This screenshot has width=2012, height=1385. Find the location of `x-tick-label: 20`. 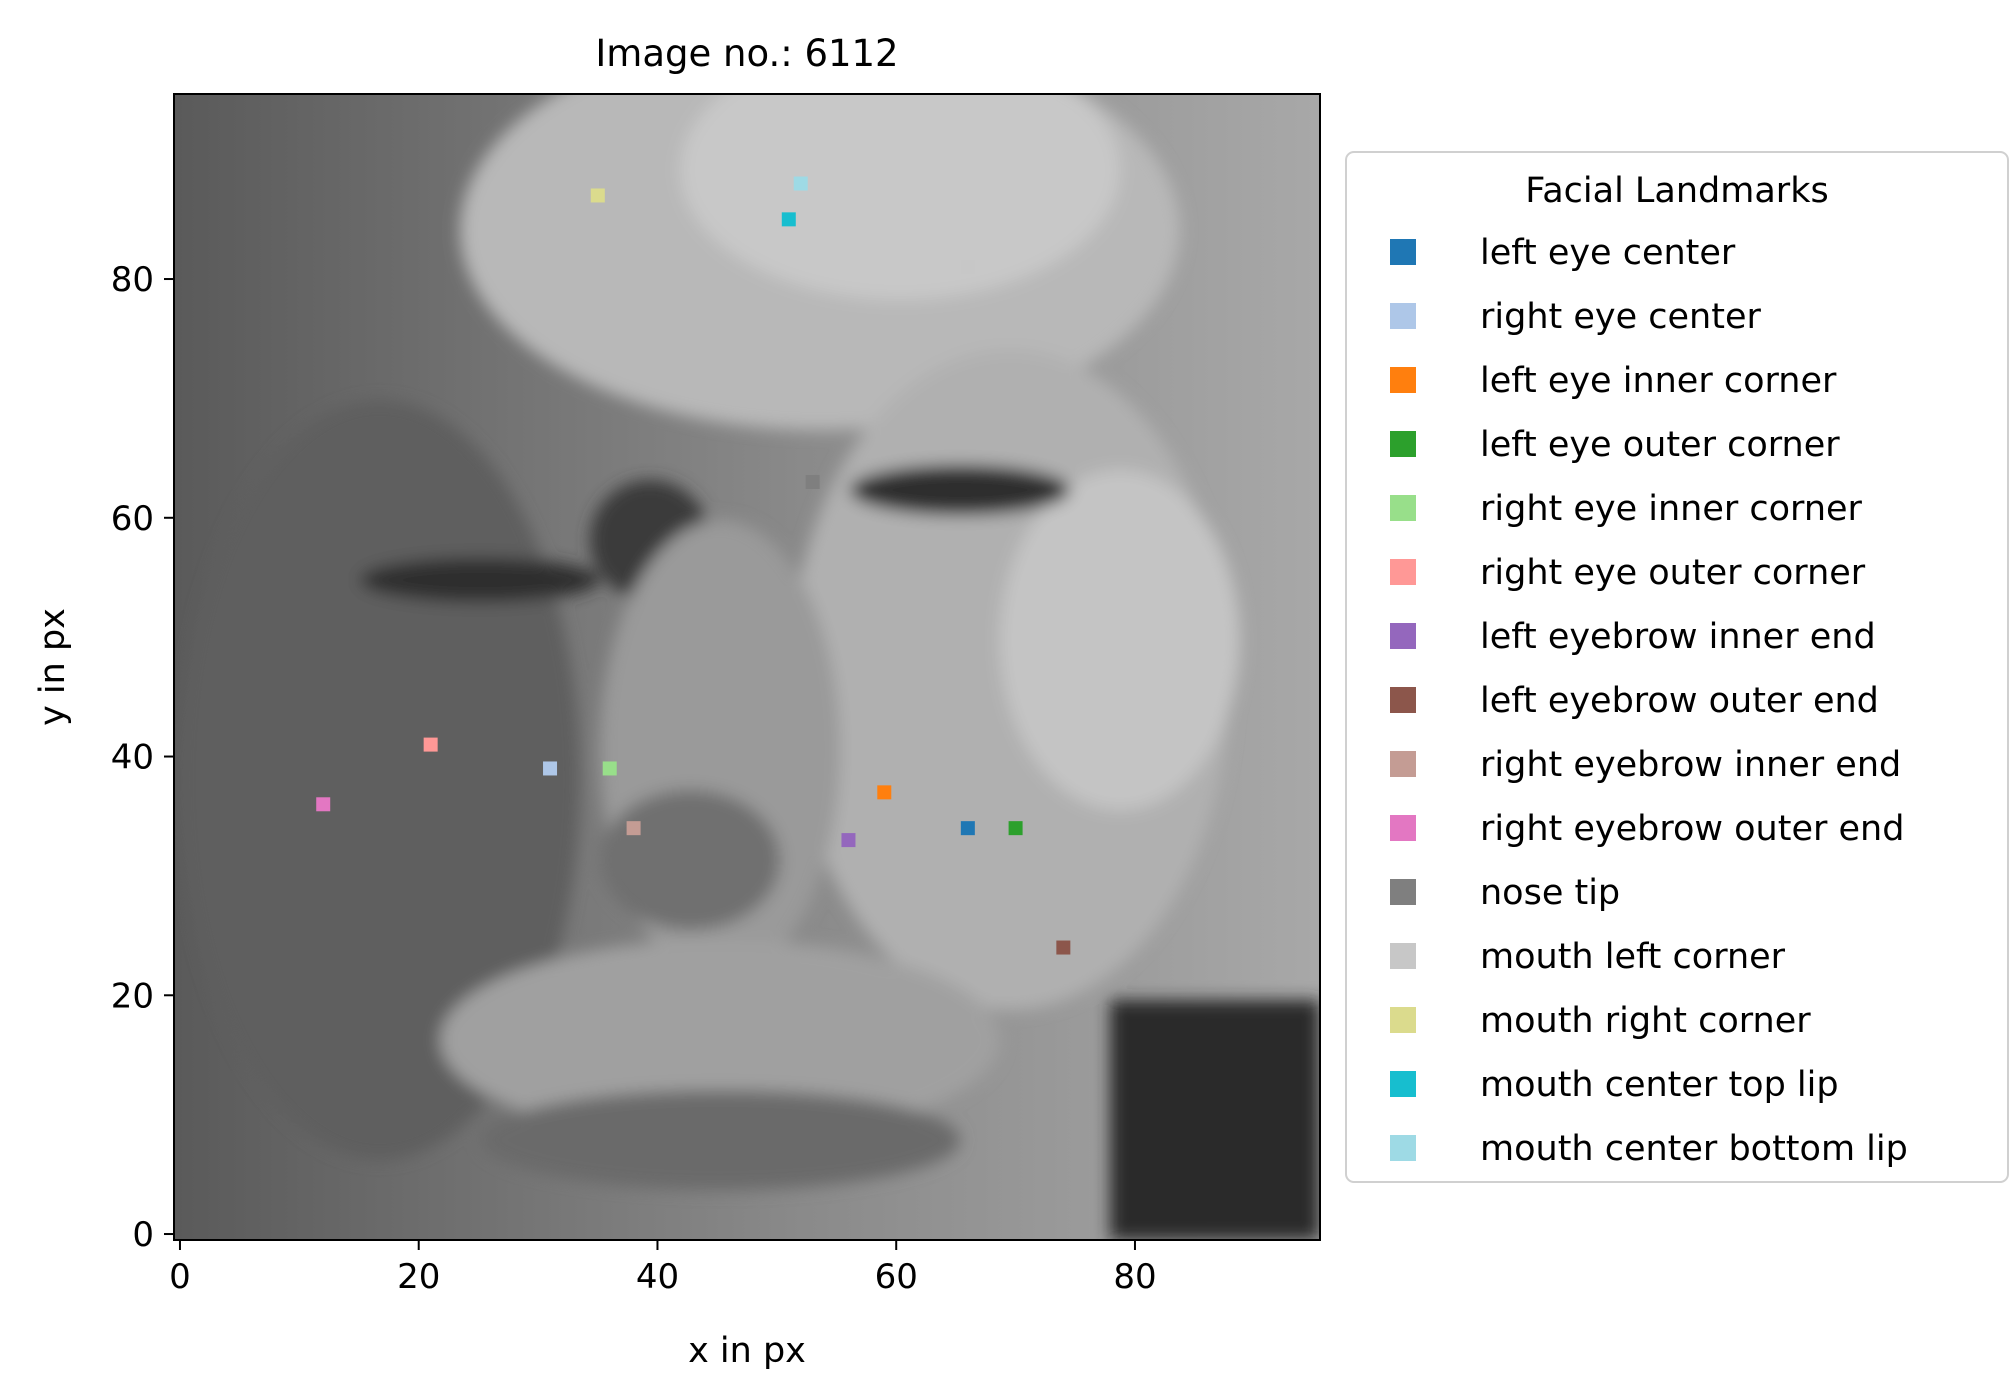

x-tick-label: 20 is located at coordinates (418, 1277).